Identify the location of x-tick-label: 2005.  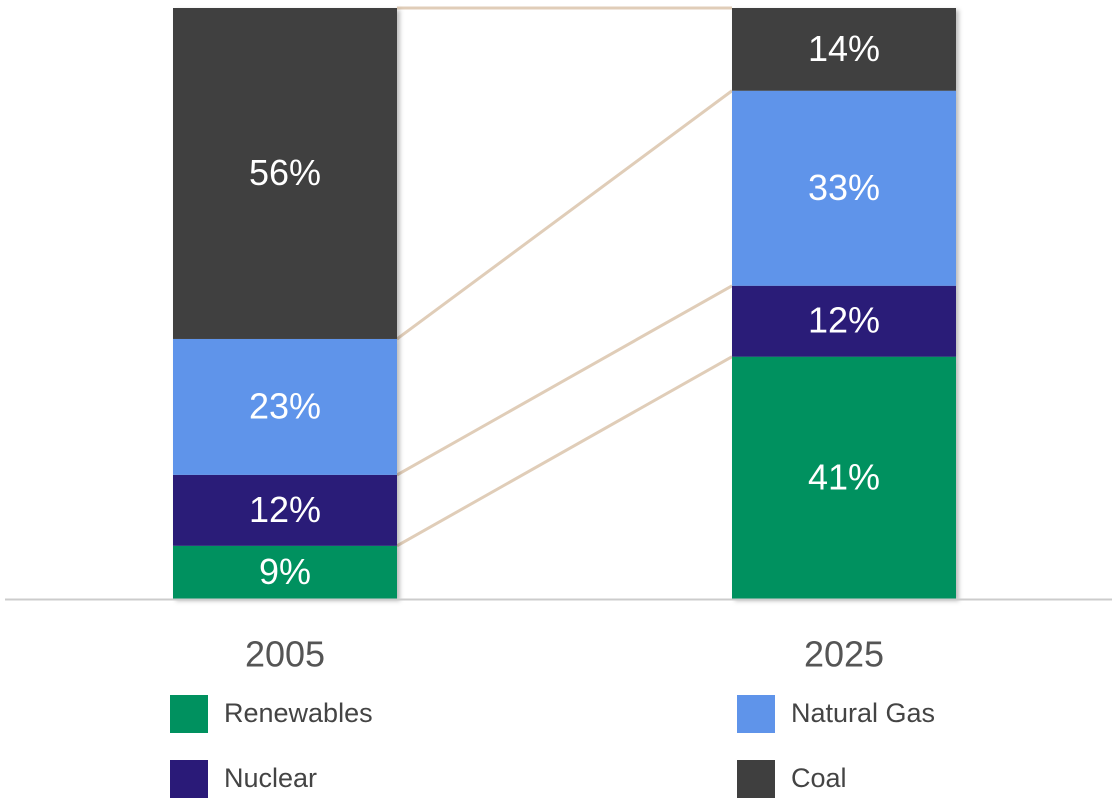
(285, 654).